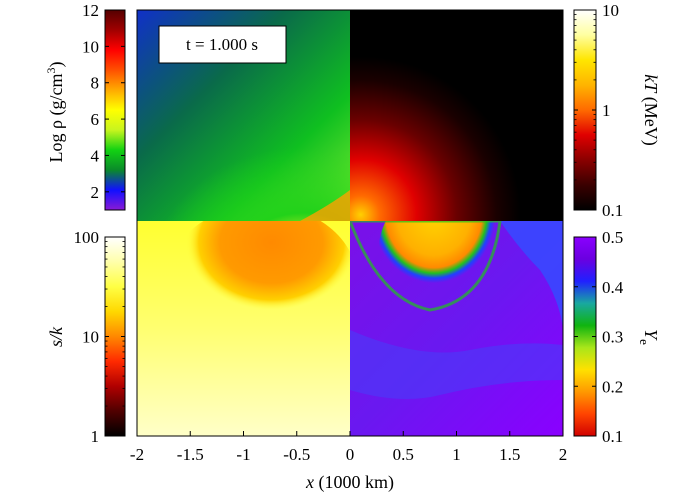 The width and height of the screenshot is (700, 500). I want to click on colorbar-electron-fraction: 0.5 0.4 0.3 0.2 0.1, so click(598, 337).